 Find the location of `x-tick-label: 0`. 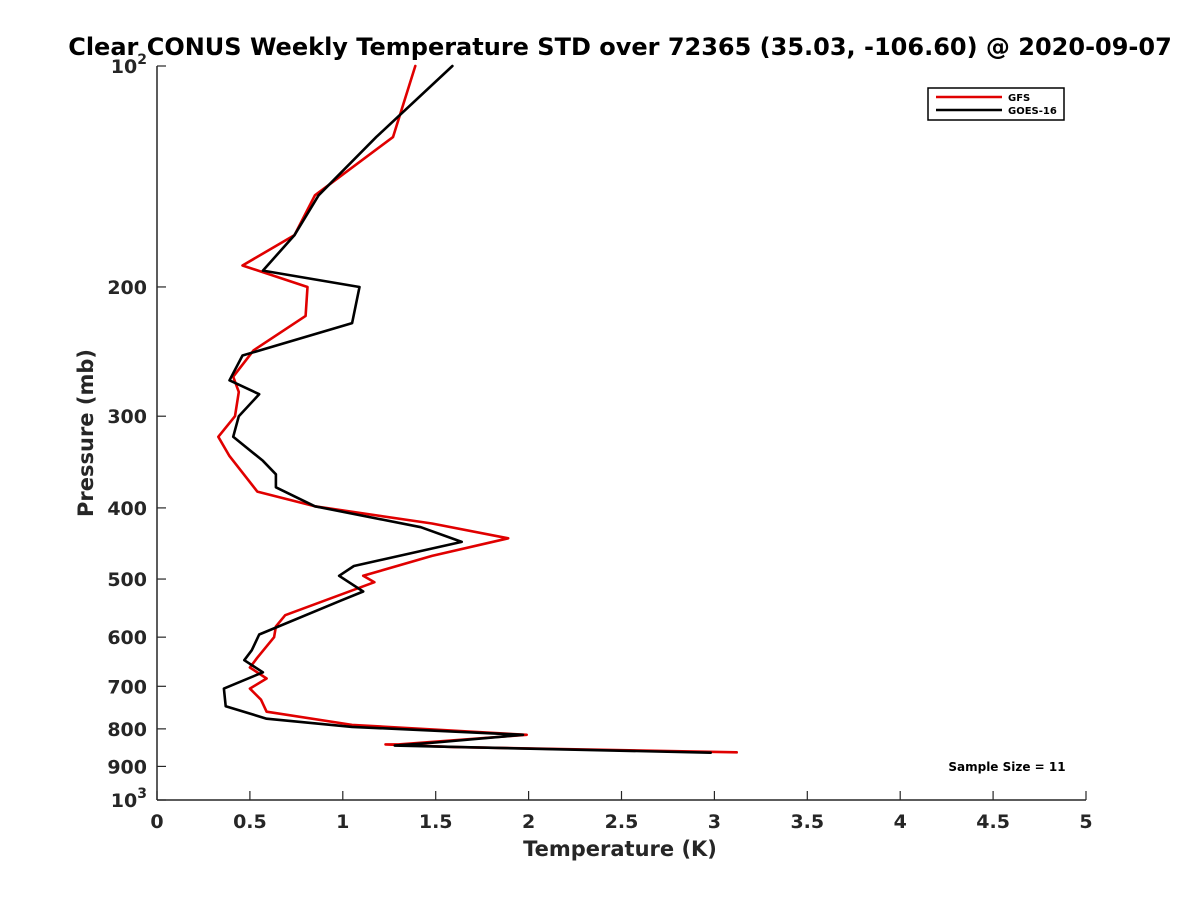

x-tick-label: 0 is located at coordinates (156, 822).